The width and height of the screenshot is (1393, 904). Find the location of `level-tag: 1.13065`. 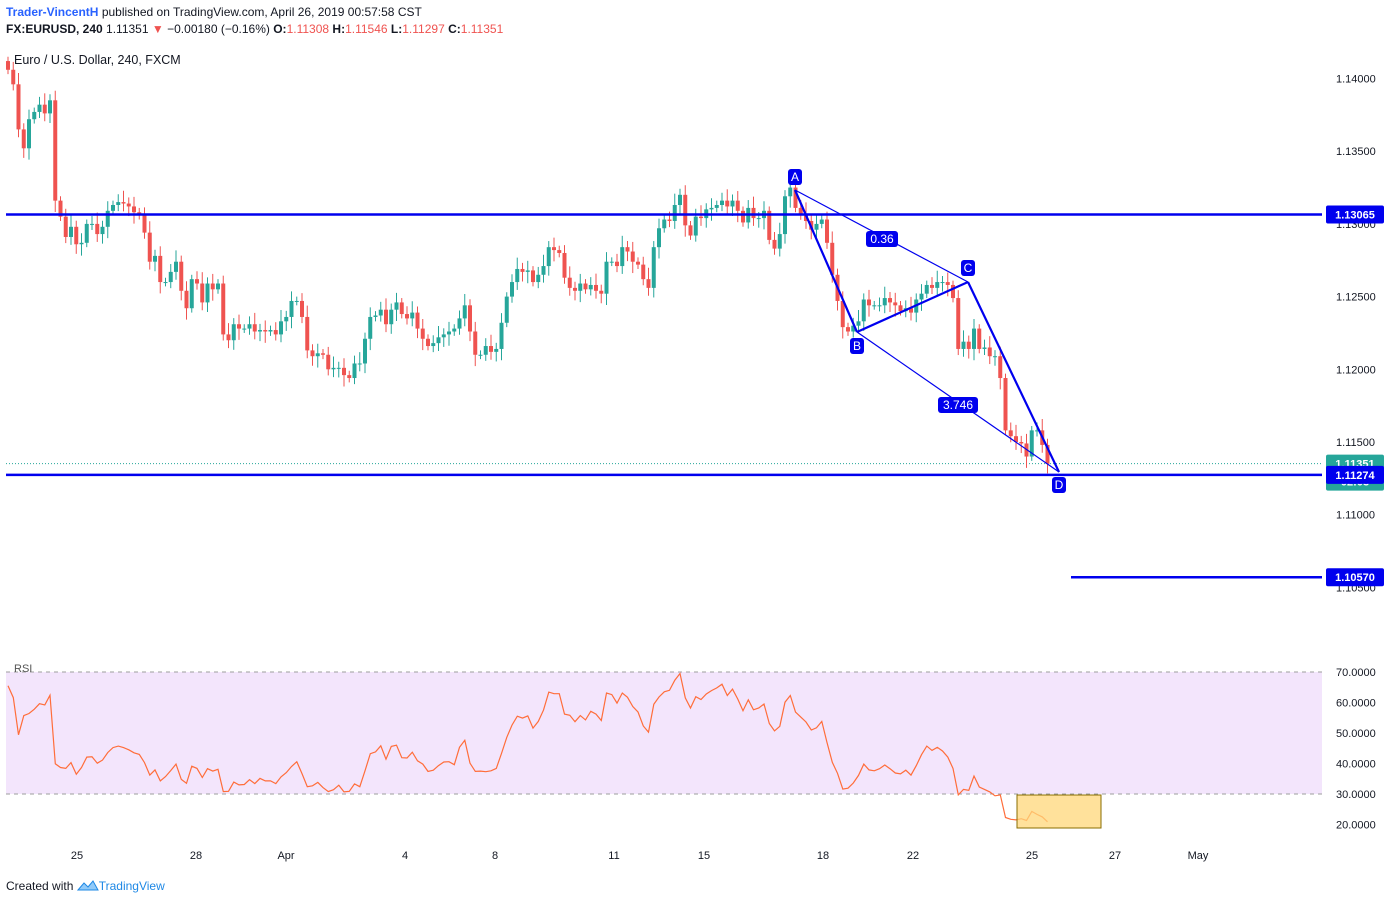

level-tag: 1.13065 is located at coordinates (1355, 215).